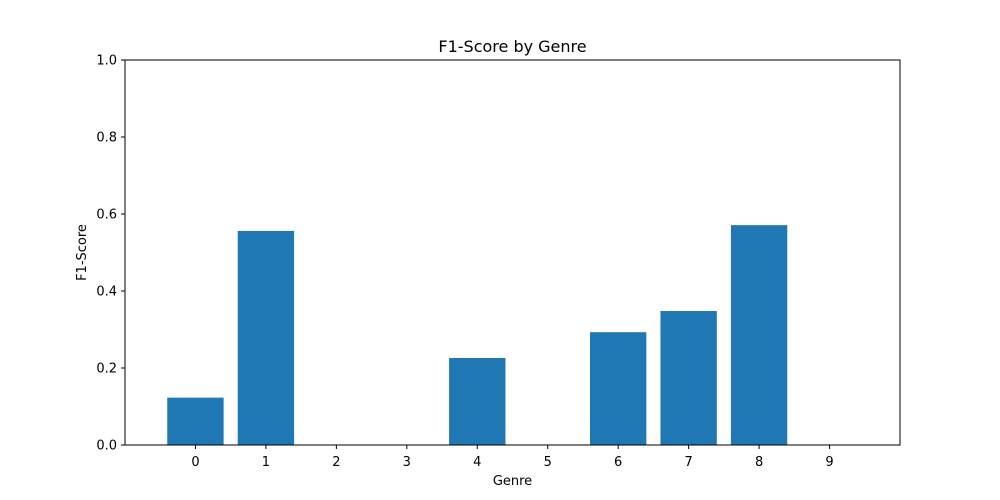 The width and height of the screenshot is (1000, 500). What do you see at coordinates (195, 462) in the screenshot?
I see `x-tick-label: 0` at bounding box center [195, 462].